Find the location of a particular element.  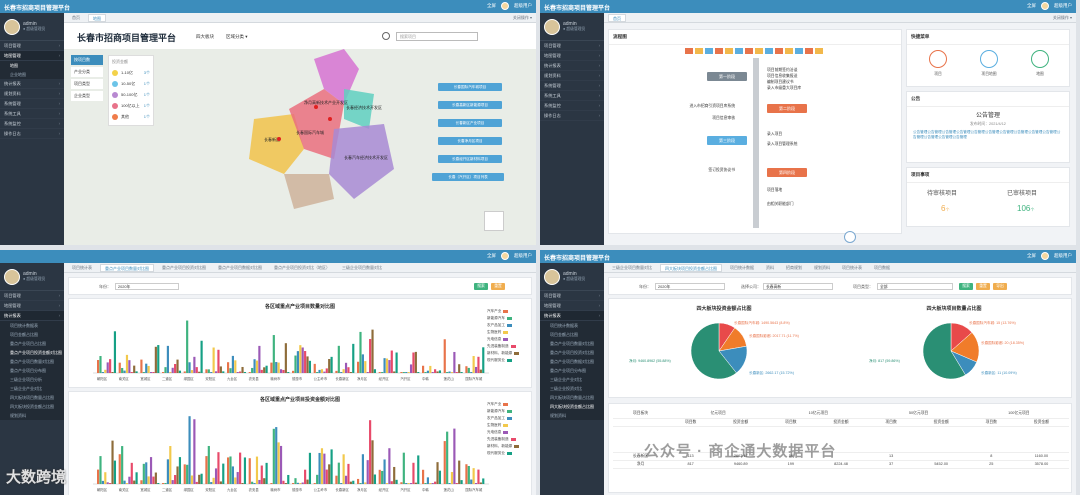

project-button: 长春（汽开区）项目列表 is located at coordinates (468, 177).